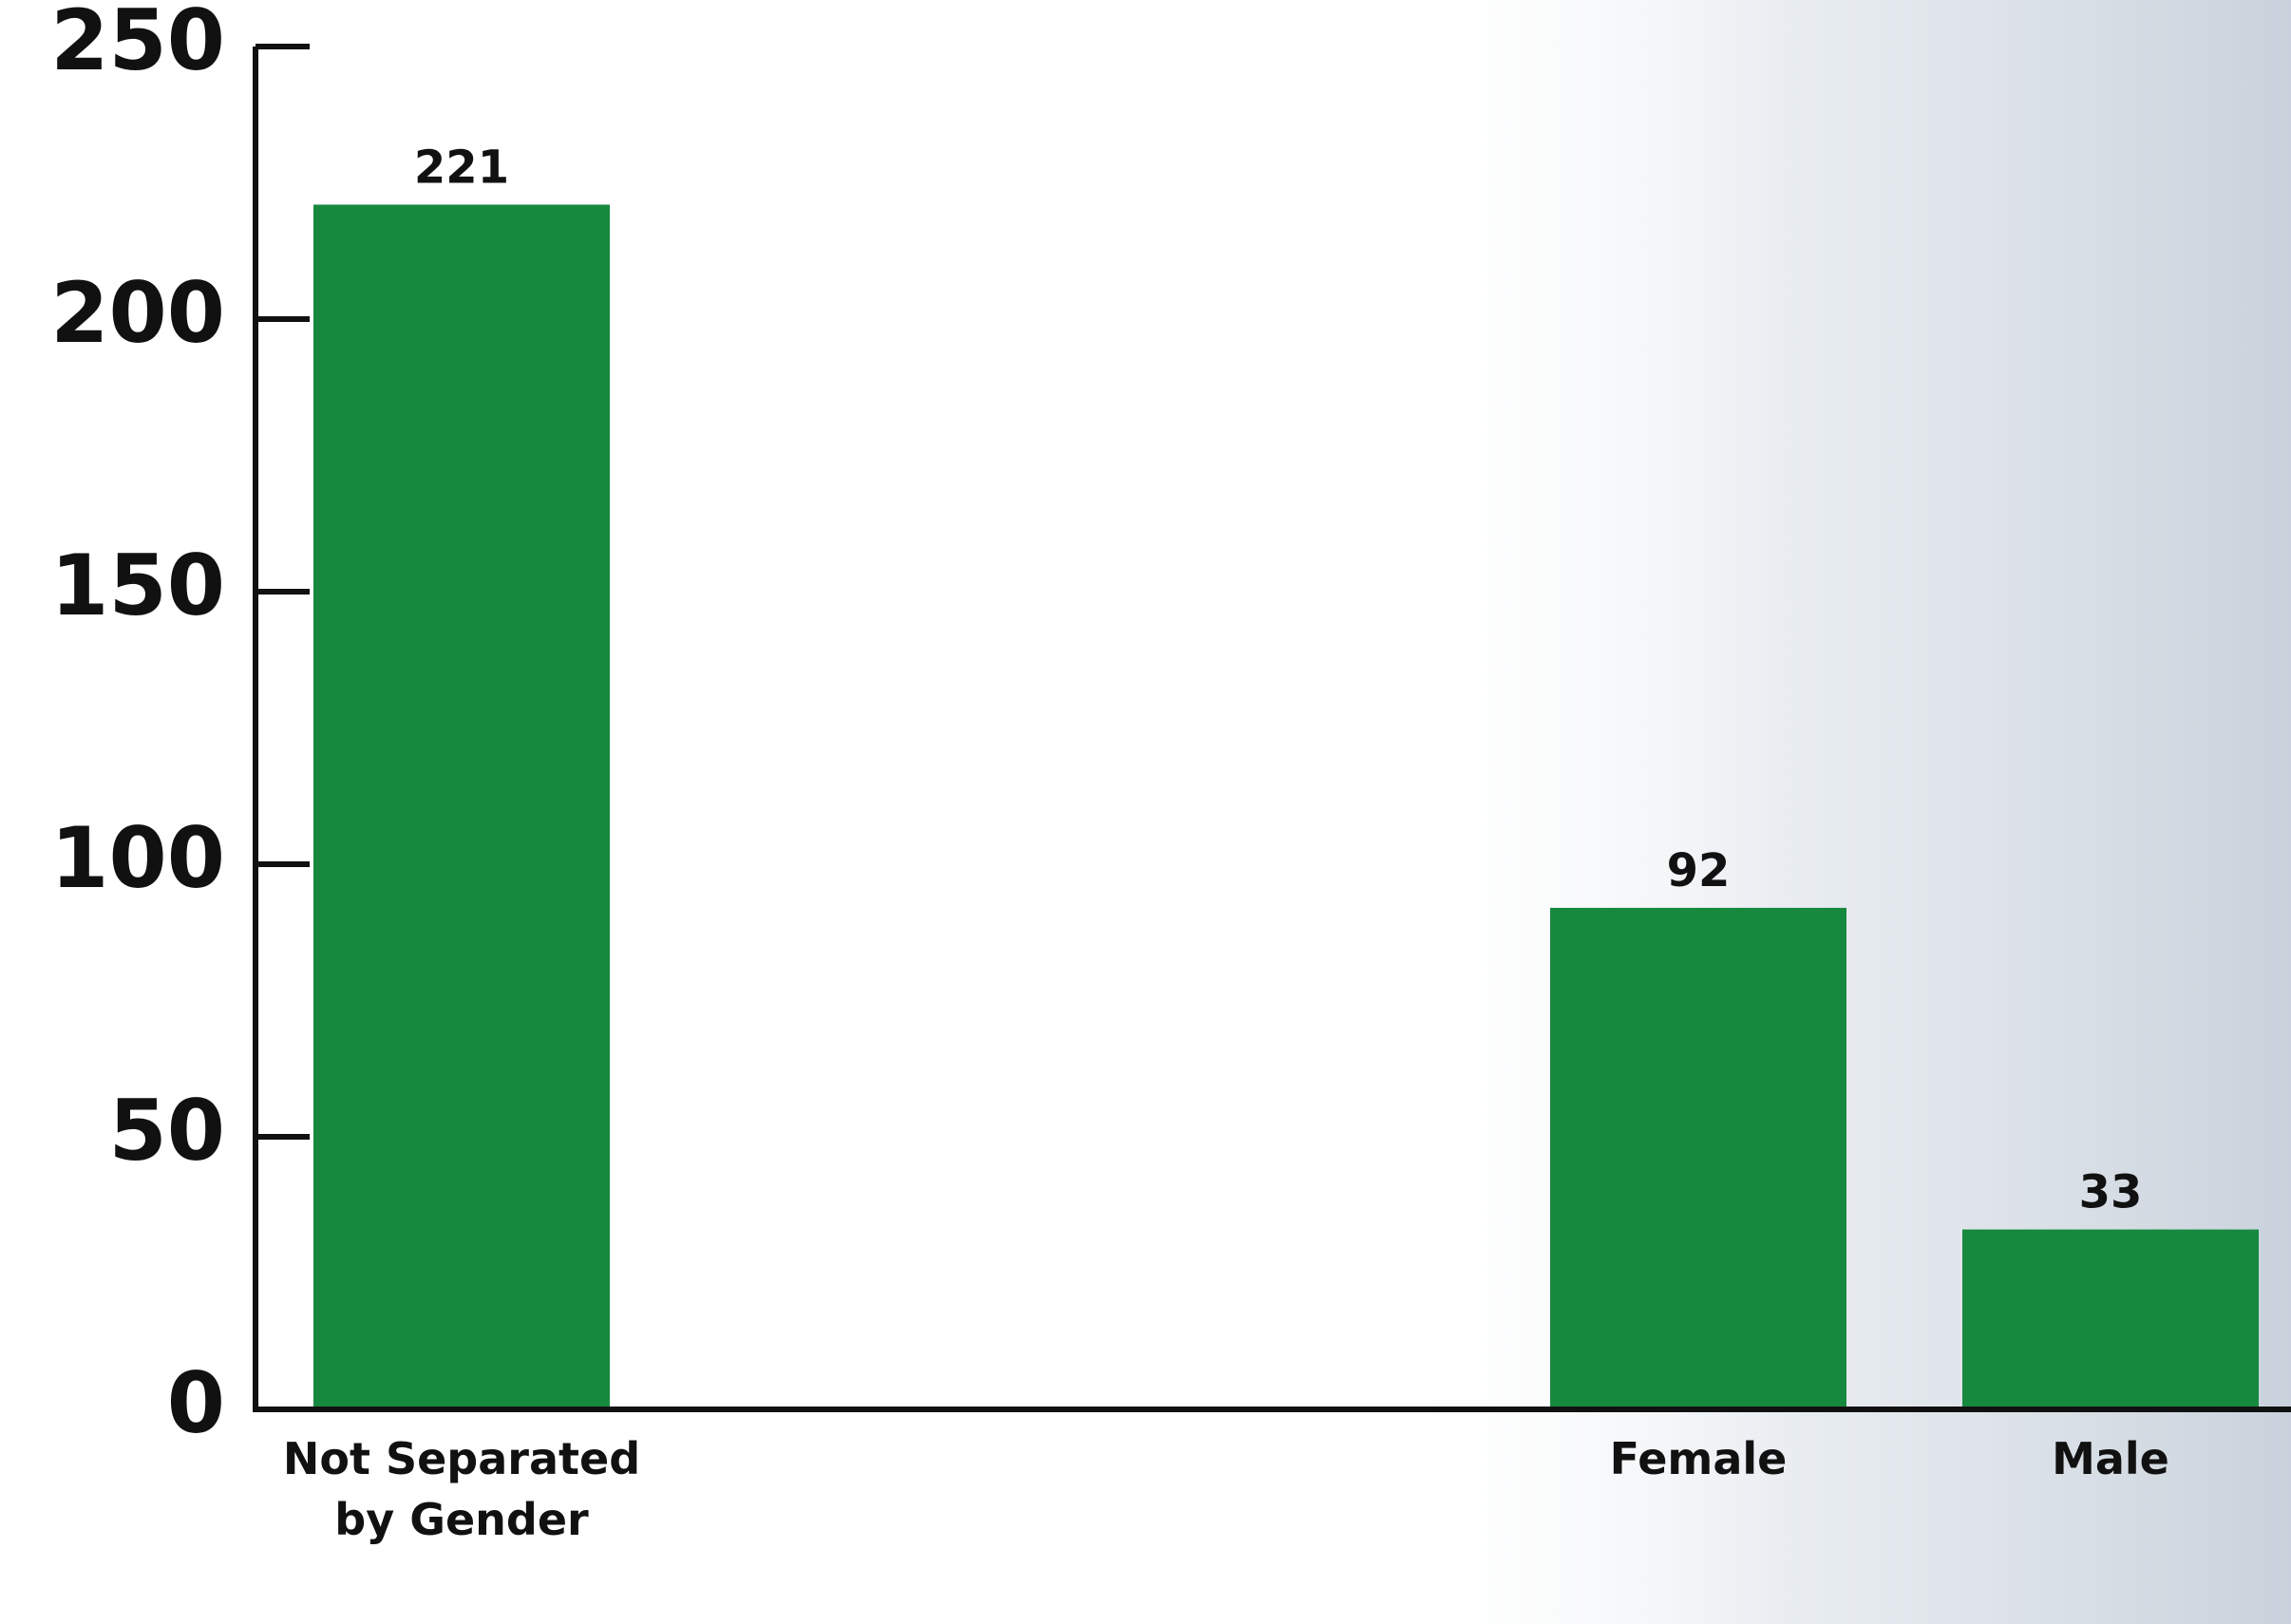 Image resolution: width=2291 pixels, height=1624 pixels. What do you see at coordinates (1699, 870) in the screenshot?
I see `data-label: 92` at bounding box center [1699, 870].